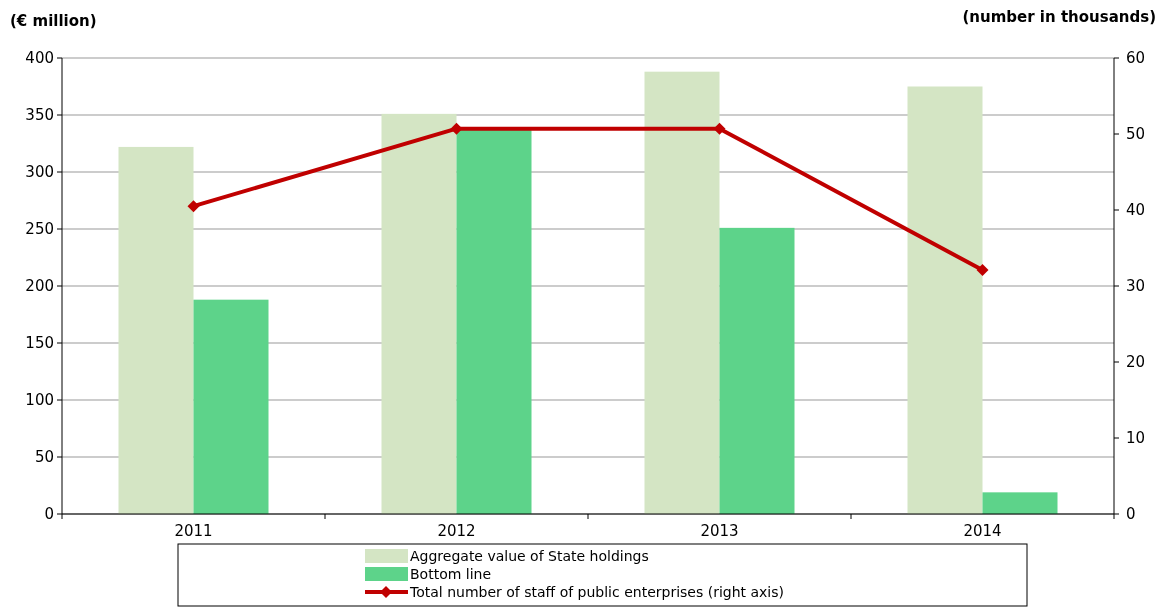 The height and width of the screenshot is (615, 1166). Describe the element at coordinates (1136, 286) in the screenshot. I see `y2-tick-label: 30` at that location.